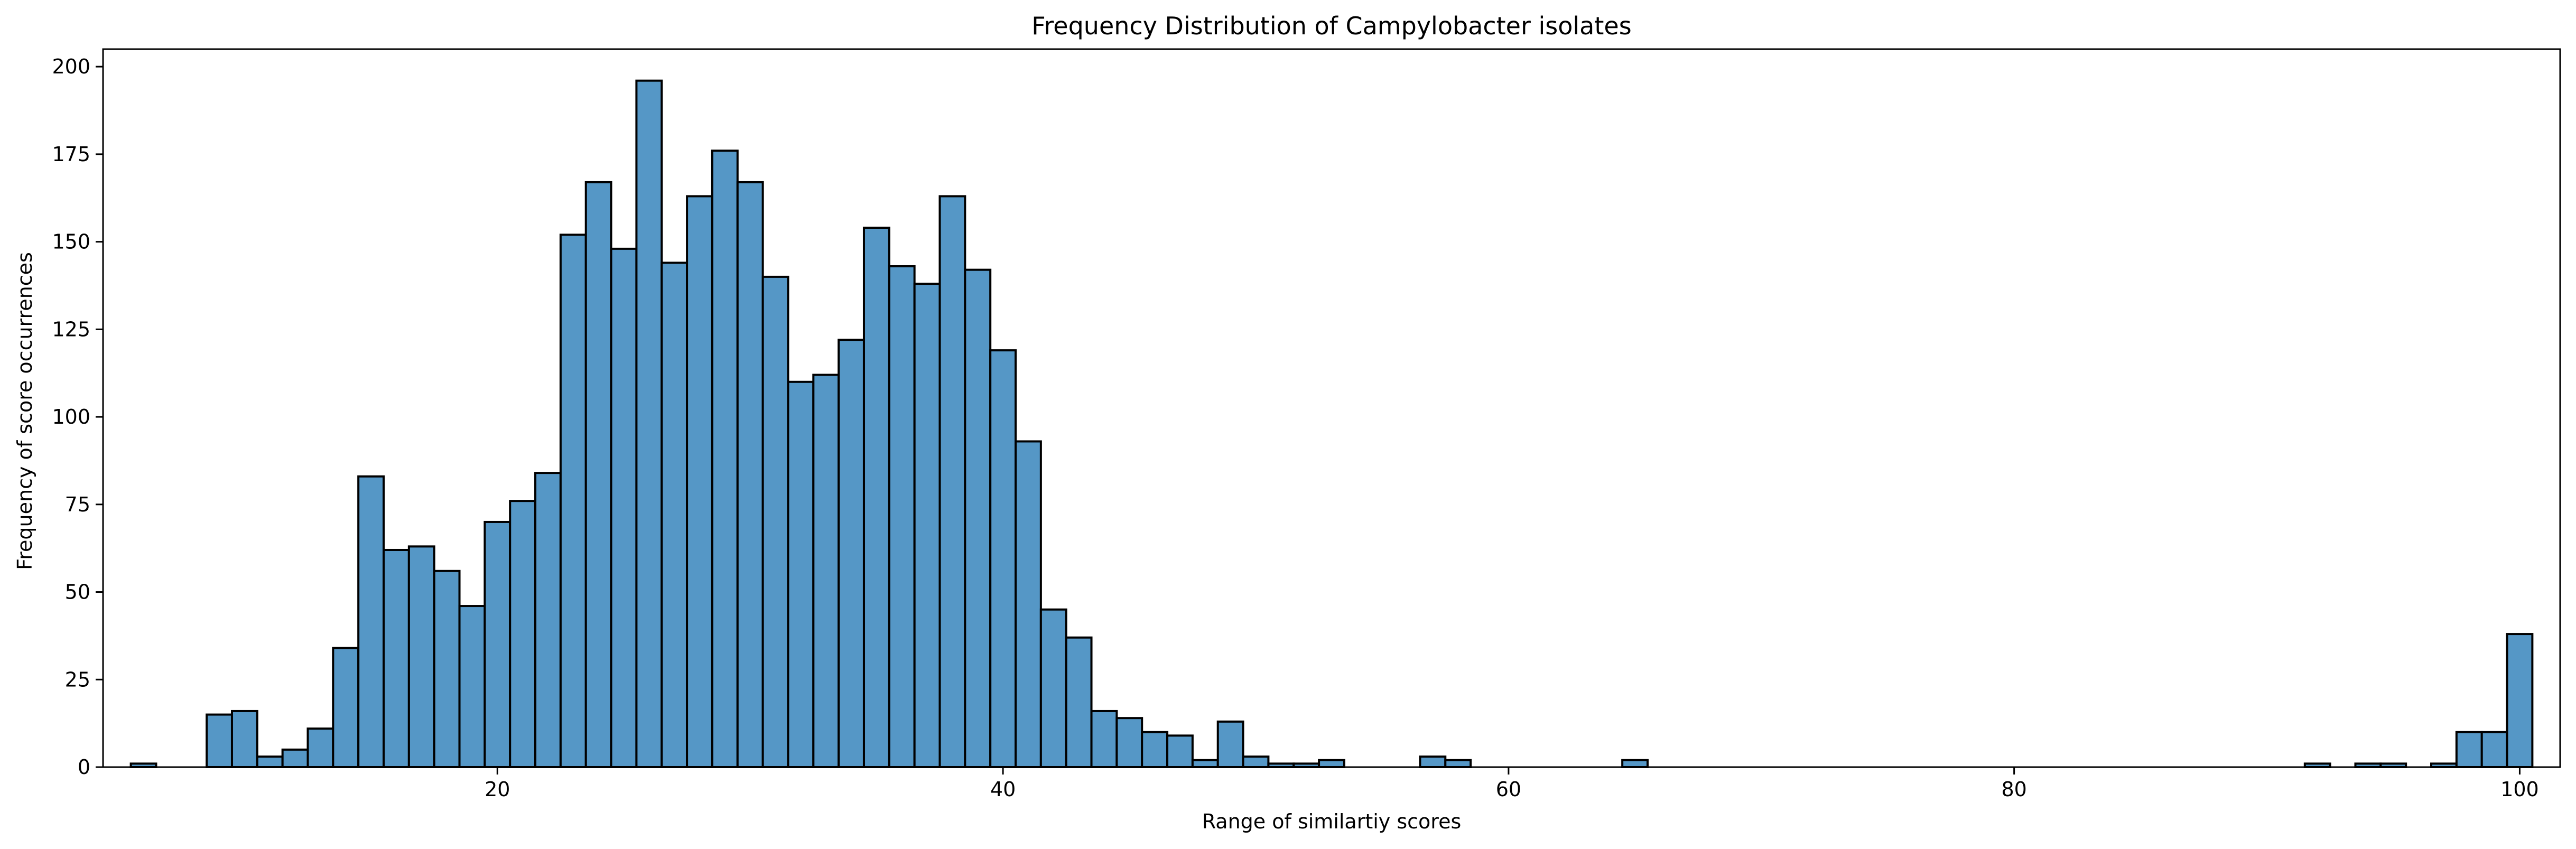 This screenshot has width=2576, height=849. I want to click on y-tick-label: 200, so click(71, 66).